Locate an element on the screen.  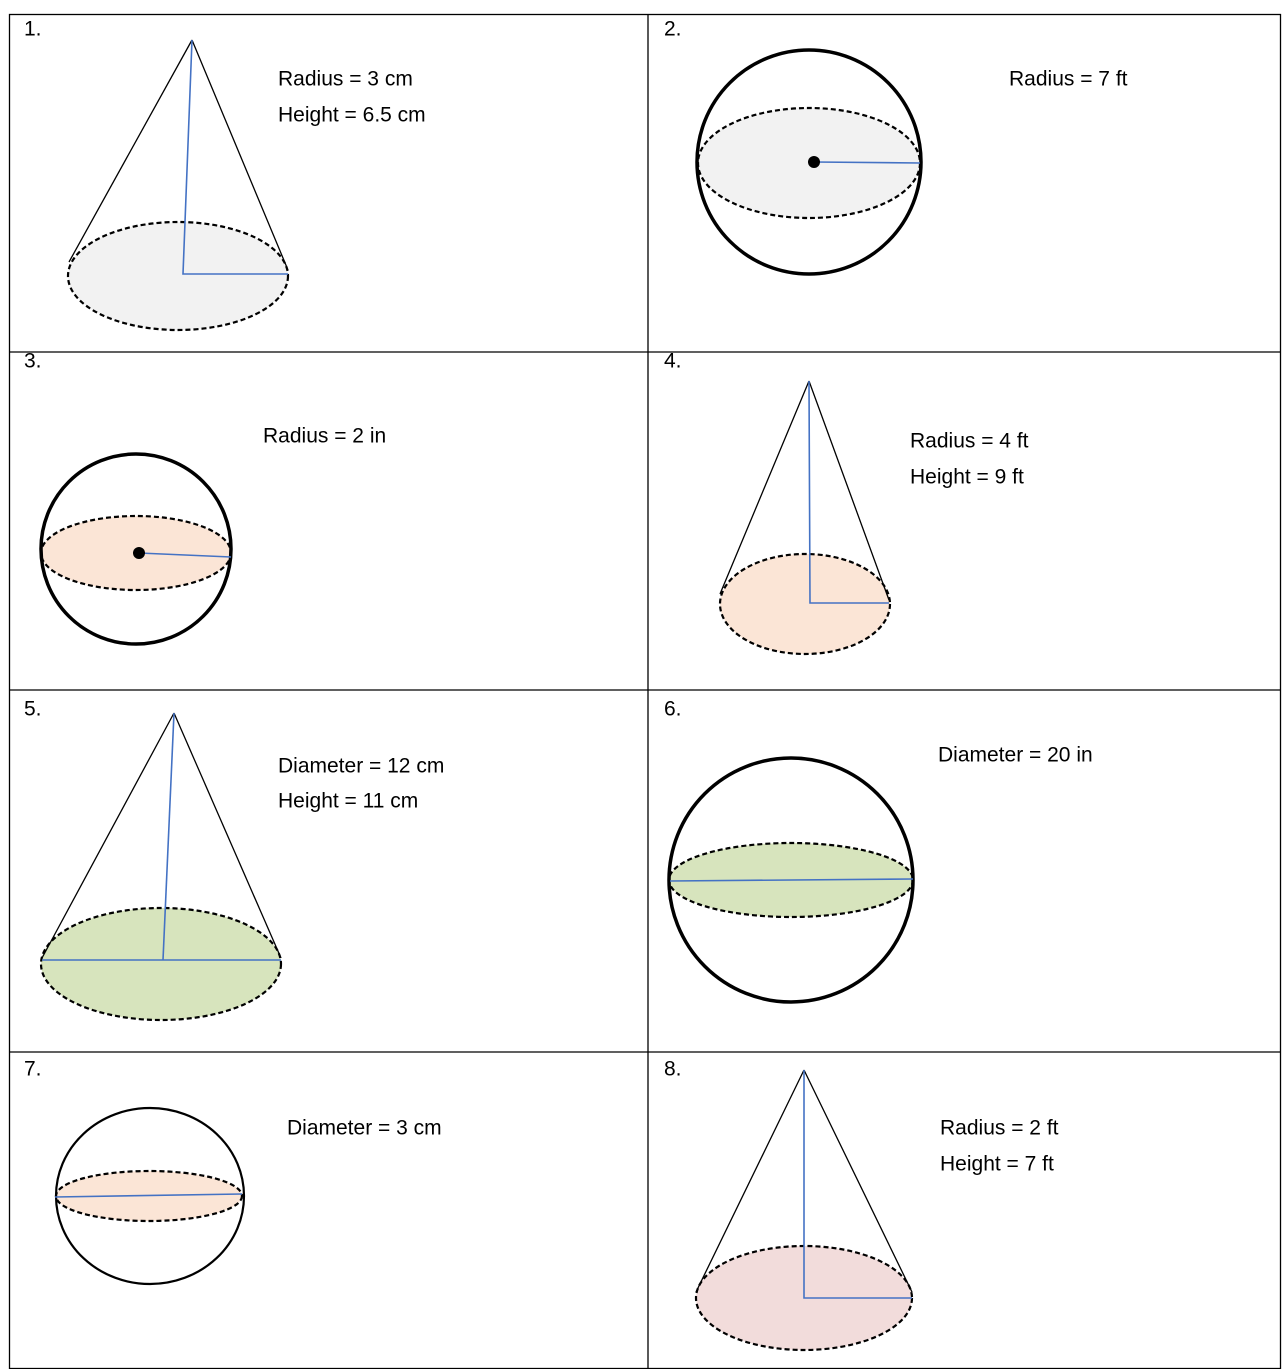
measurement: Height = 9 ft is located at coordinates (967, 477).